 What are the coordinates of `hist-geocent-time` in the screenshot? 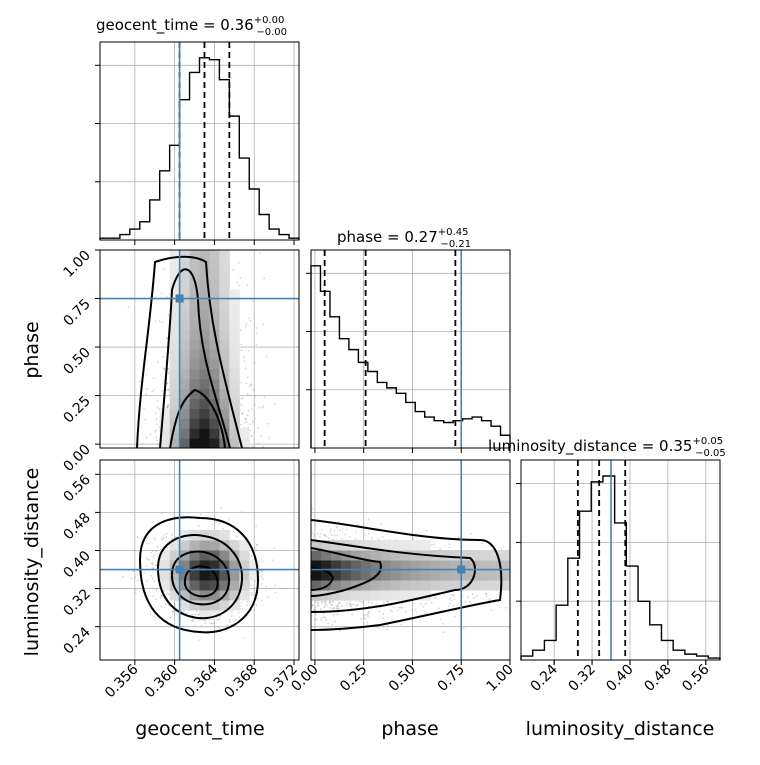 It's located at (199, 149).